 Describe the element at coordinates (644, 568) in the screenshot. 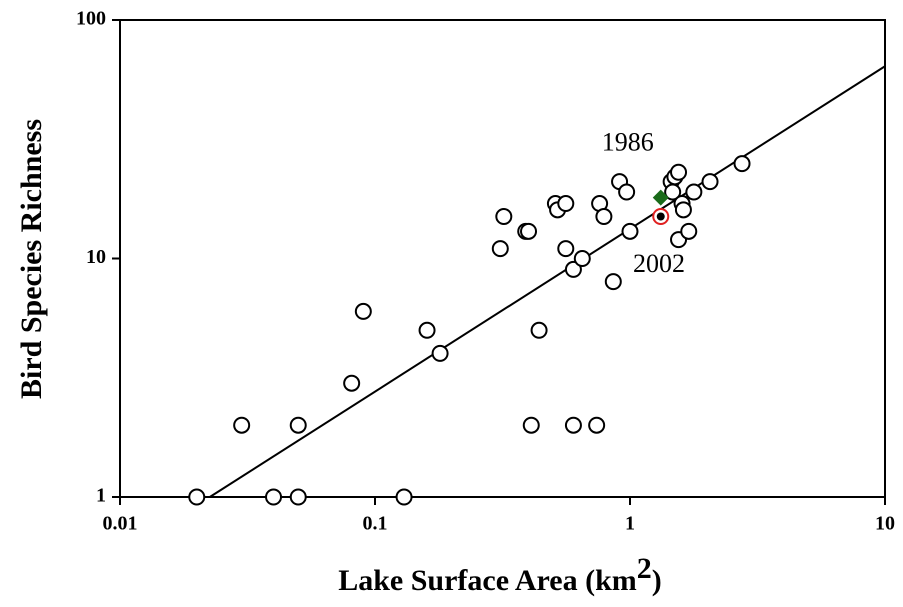

I see `x-axis-label-sup: 2` at that location.